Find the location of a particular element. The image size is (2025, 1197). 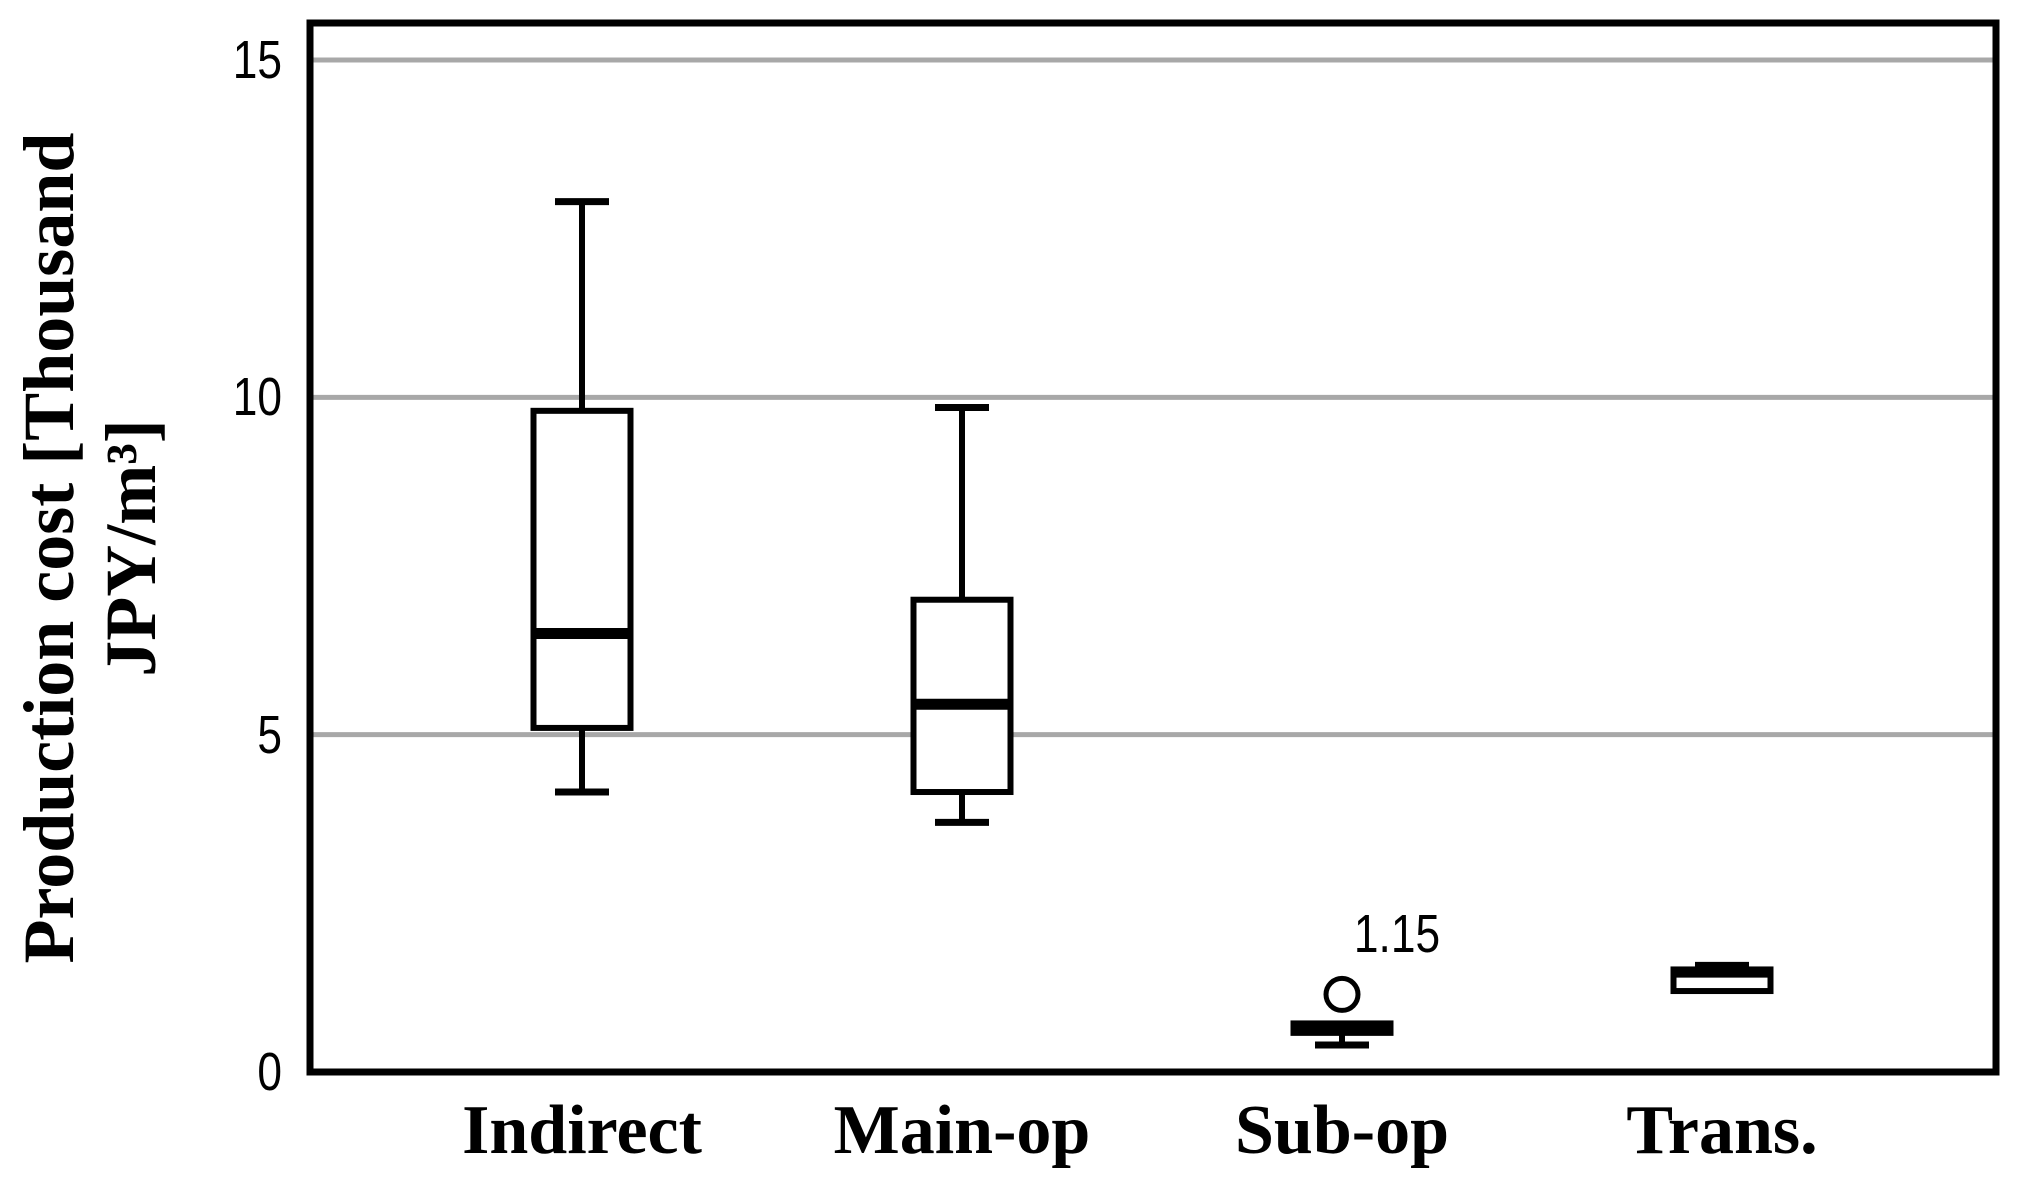

x-category-label-subop: Sub-op is located at coordinates (1342, 1130).